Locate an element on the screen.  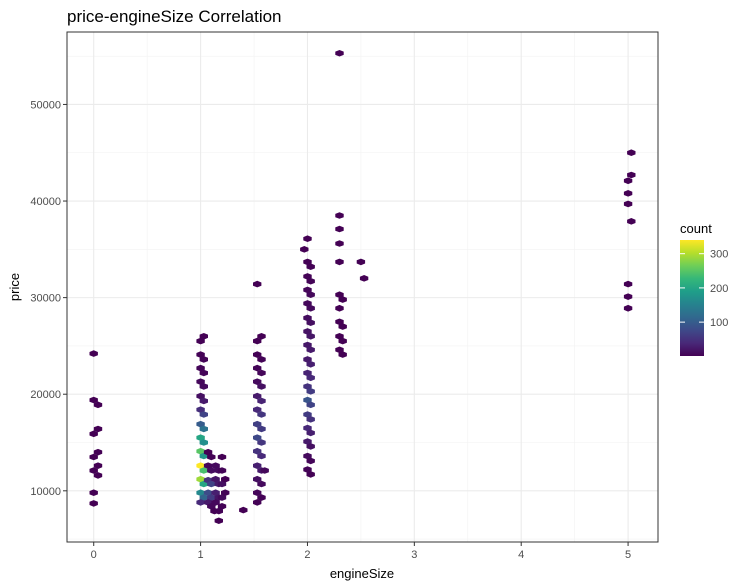
x-tick-label: 0 is located at coordinates (94, 555).